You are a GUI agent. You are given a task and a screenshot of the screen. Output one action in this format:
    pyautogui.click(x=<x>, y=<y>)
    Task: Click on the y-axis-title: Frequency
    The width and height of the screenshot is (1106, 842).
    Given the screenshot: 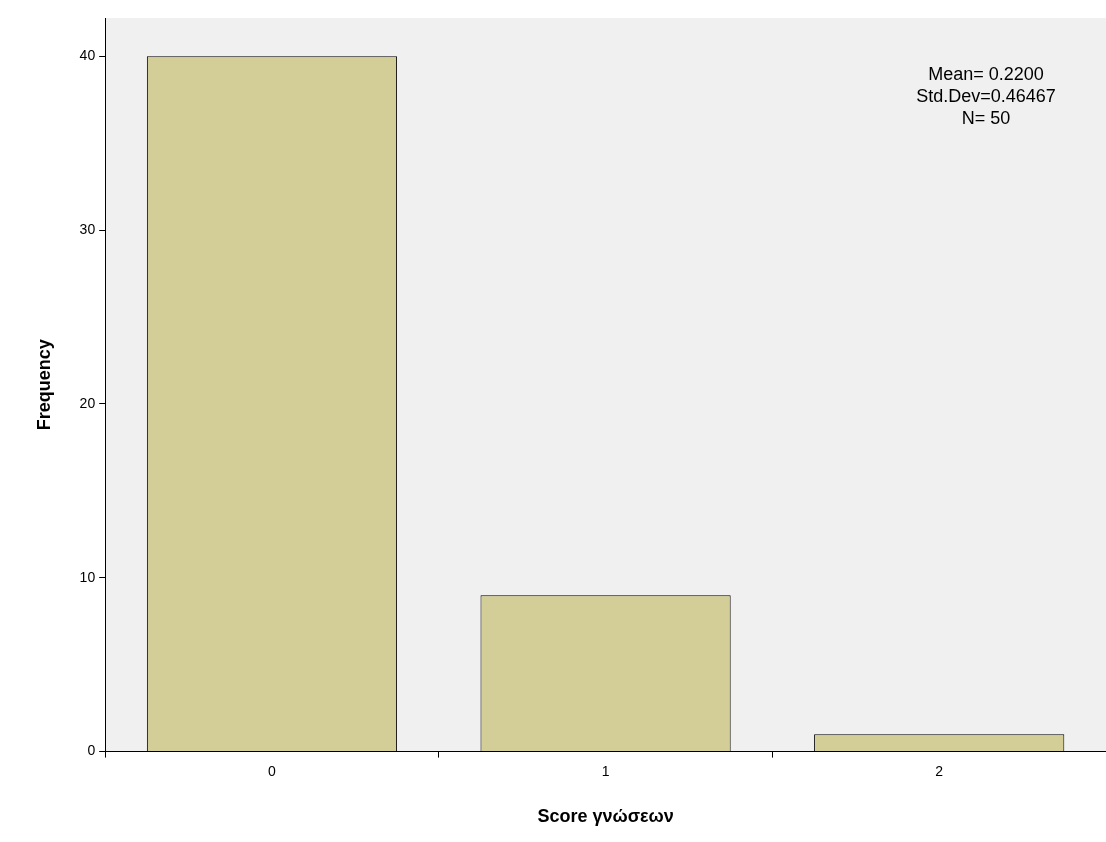 What is the action you would take?
    pyautogui.click(x=43, y=385)
    